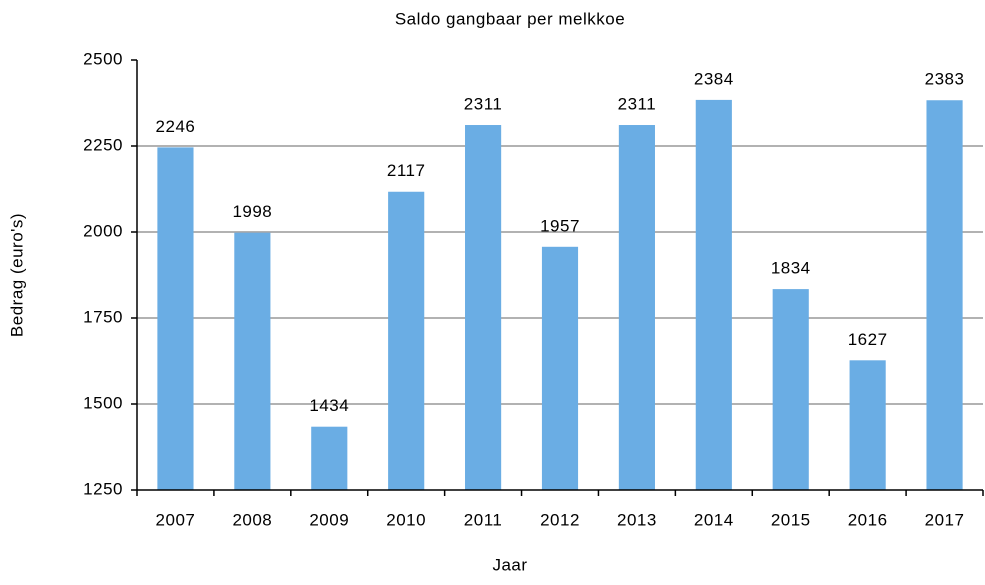 The width and height of the screenshot is (985, 585). I want to click on data-label: 2117, so click(406, 170).